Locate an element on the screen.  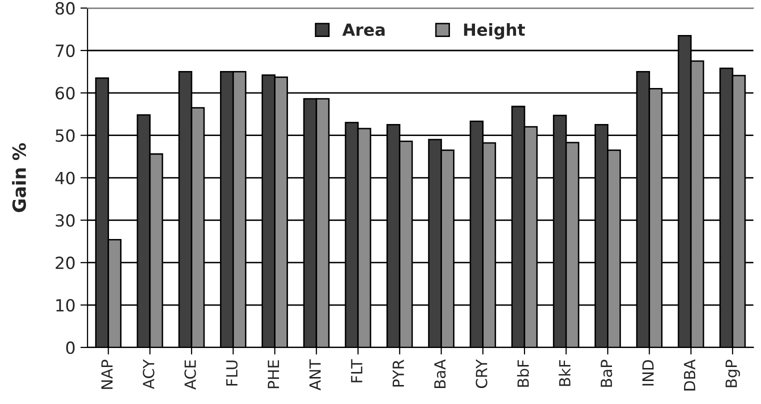
y-tick-label: 60 is located at coordinates (65, 93).